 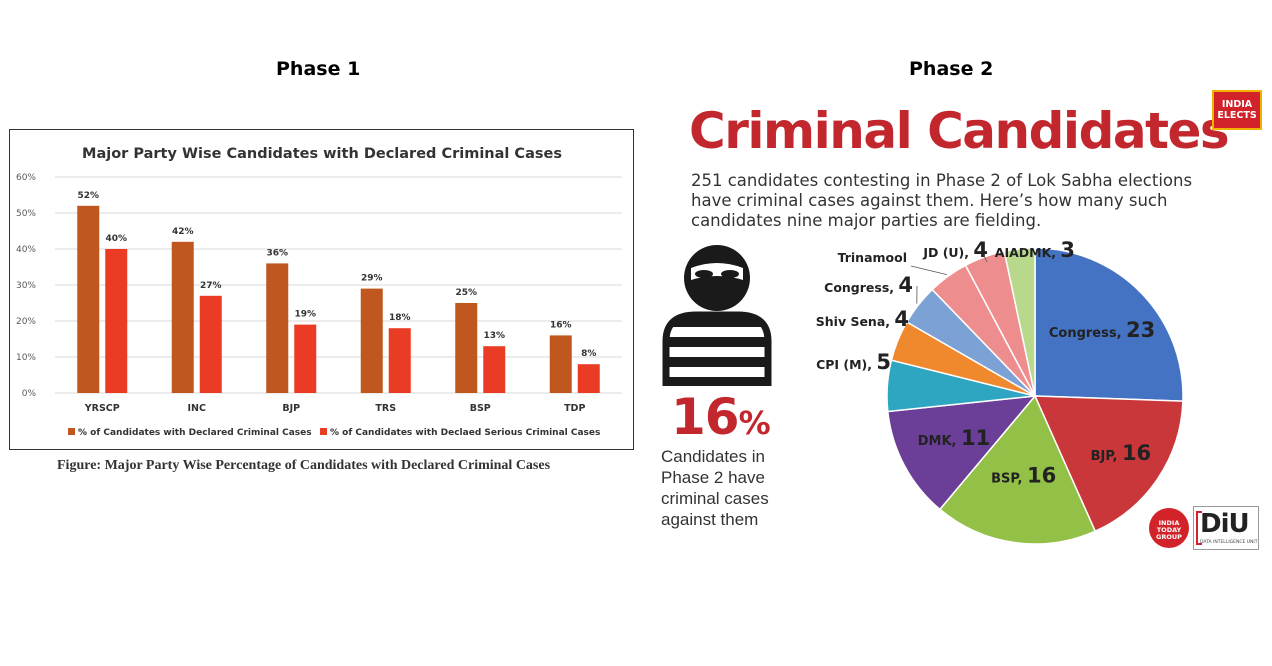 What do you see at coordinates (26, 250) in the screenshot?
I see `y-tick-label: 40%` at bounding box center [26, 250].